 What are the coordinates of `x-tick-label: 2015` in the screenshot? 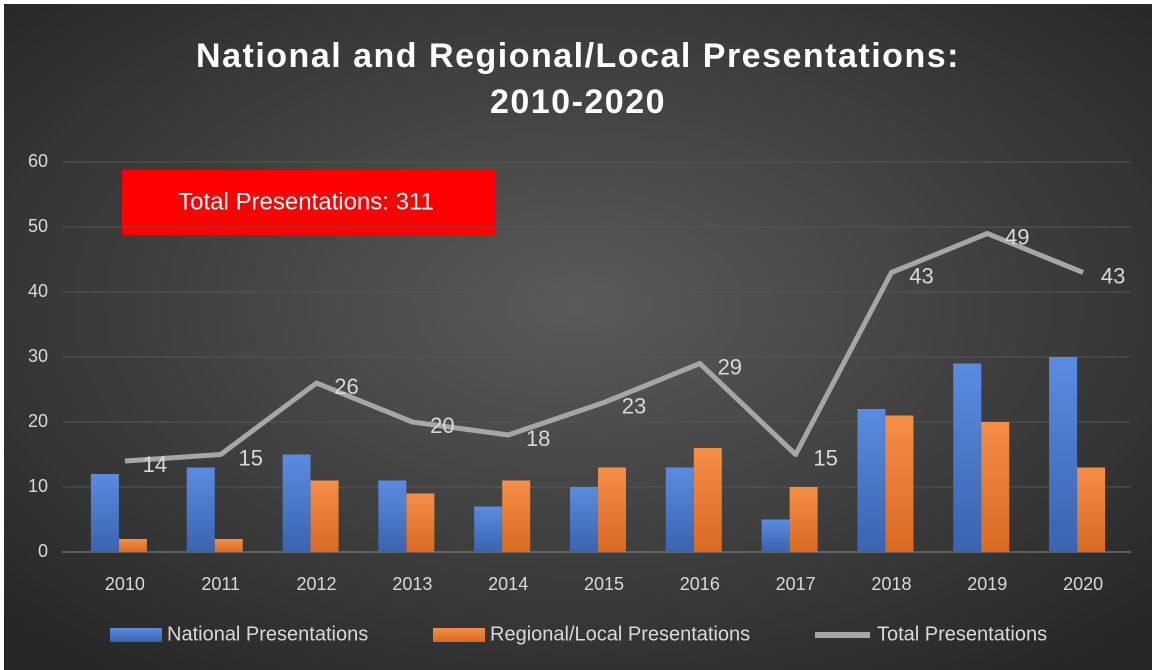 It's located at (604, 584).